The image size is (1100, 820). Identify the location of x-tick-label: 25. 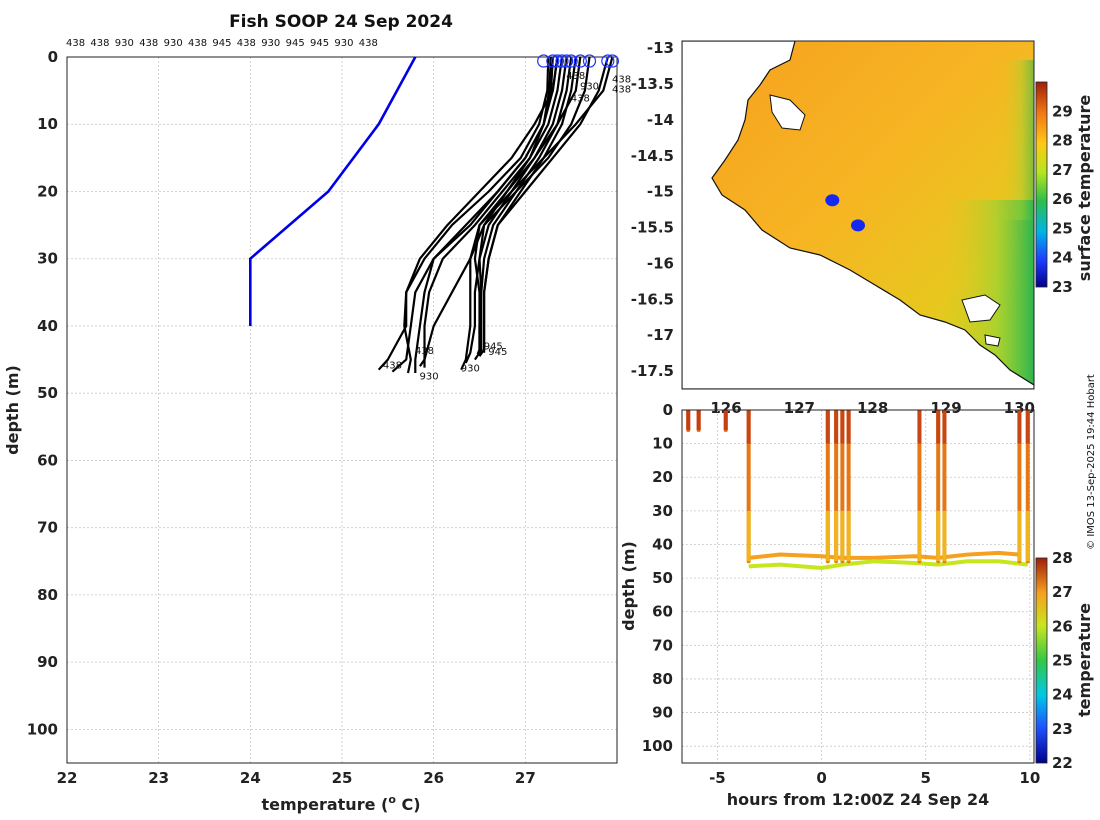
(342, 778).